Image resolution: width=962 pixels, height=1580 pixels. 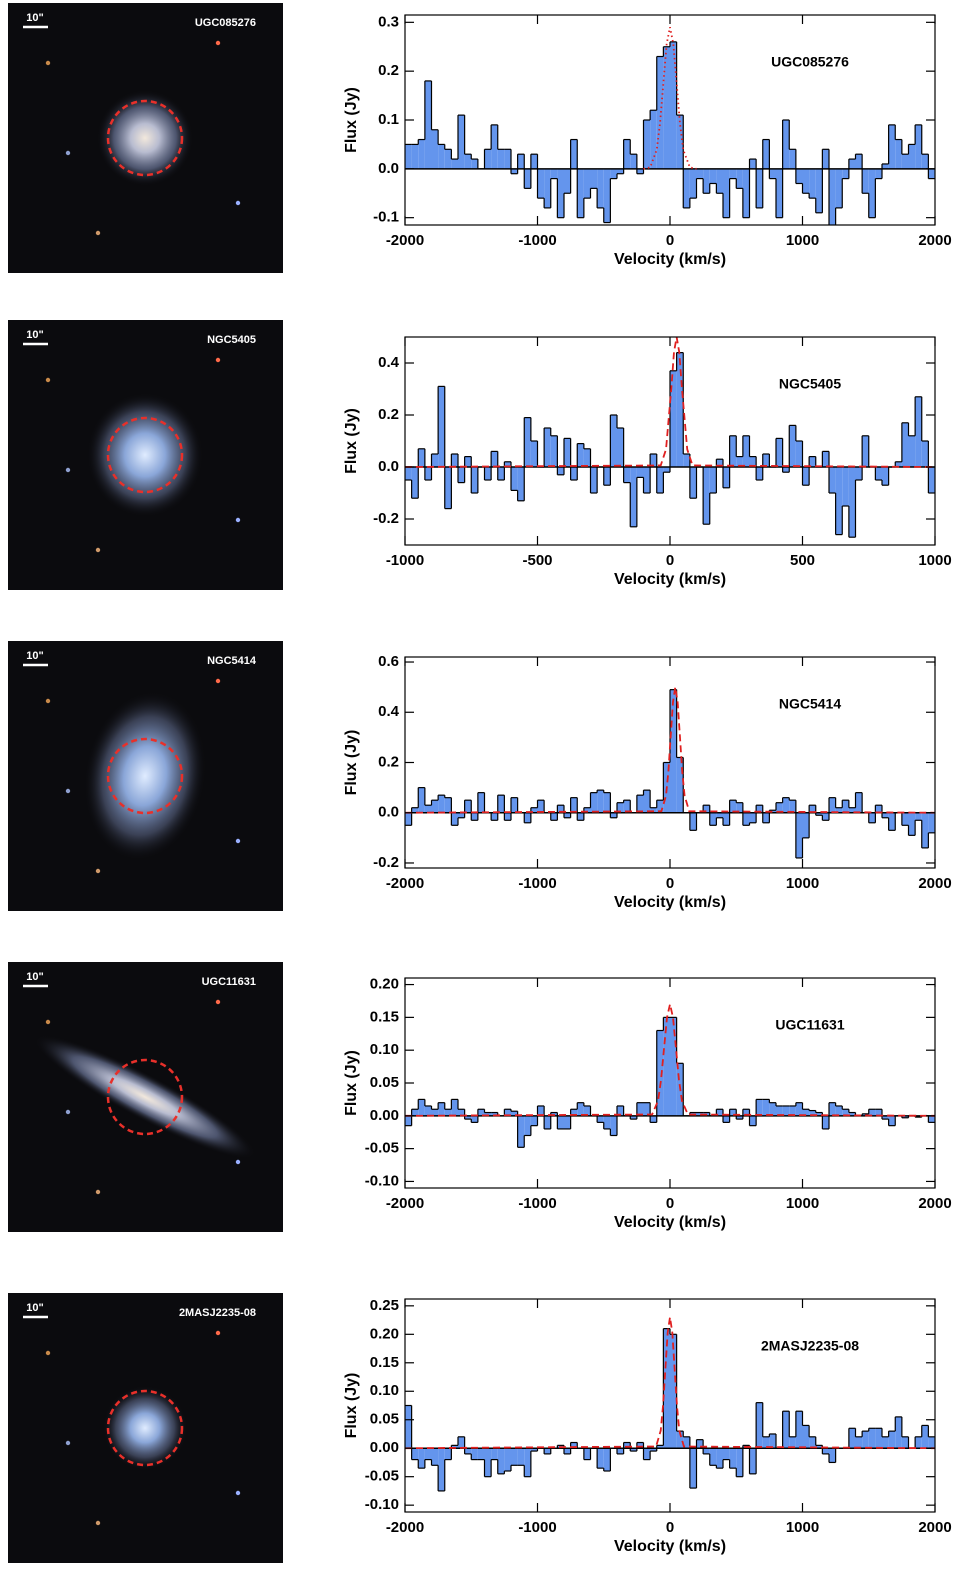 I want to click on y-tick-label: 0.10, so click(x=384, y=1390).